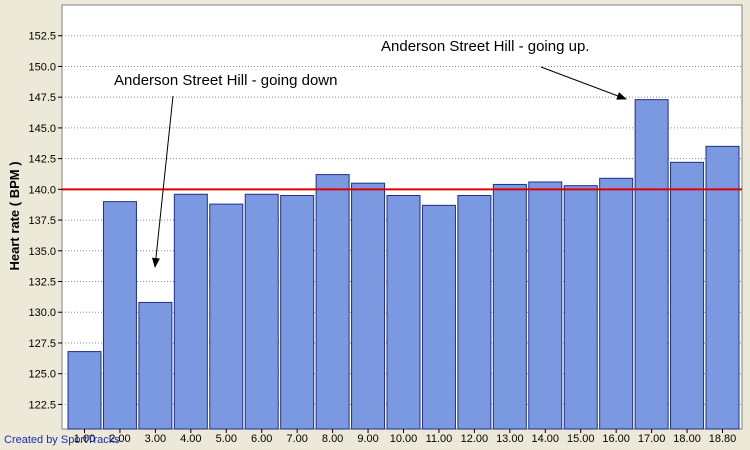 The width and height of the screenshot is (750, 450). Describe the element at coordinates (545, 305) in the screenshot. I see `bar-14.00` at that location.